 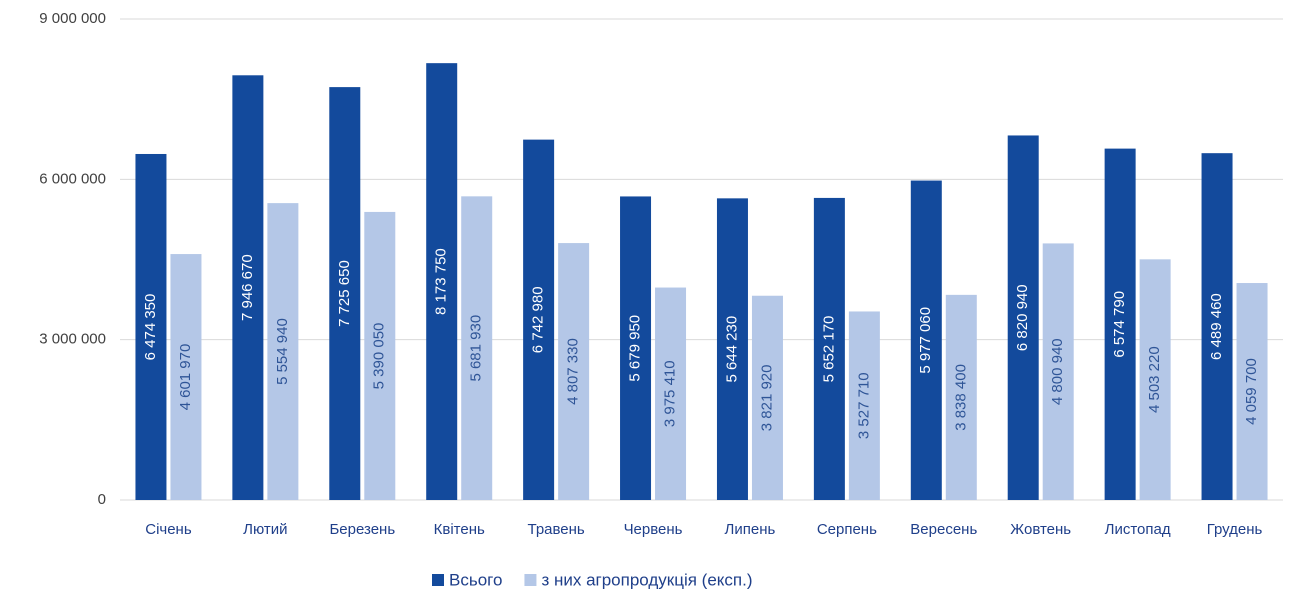 I want to click on value-label: 5 681 930, so click(x=476, y=348).